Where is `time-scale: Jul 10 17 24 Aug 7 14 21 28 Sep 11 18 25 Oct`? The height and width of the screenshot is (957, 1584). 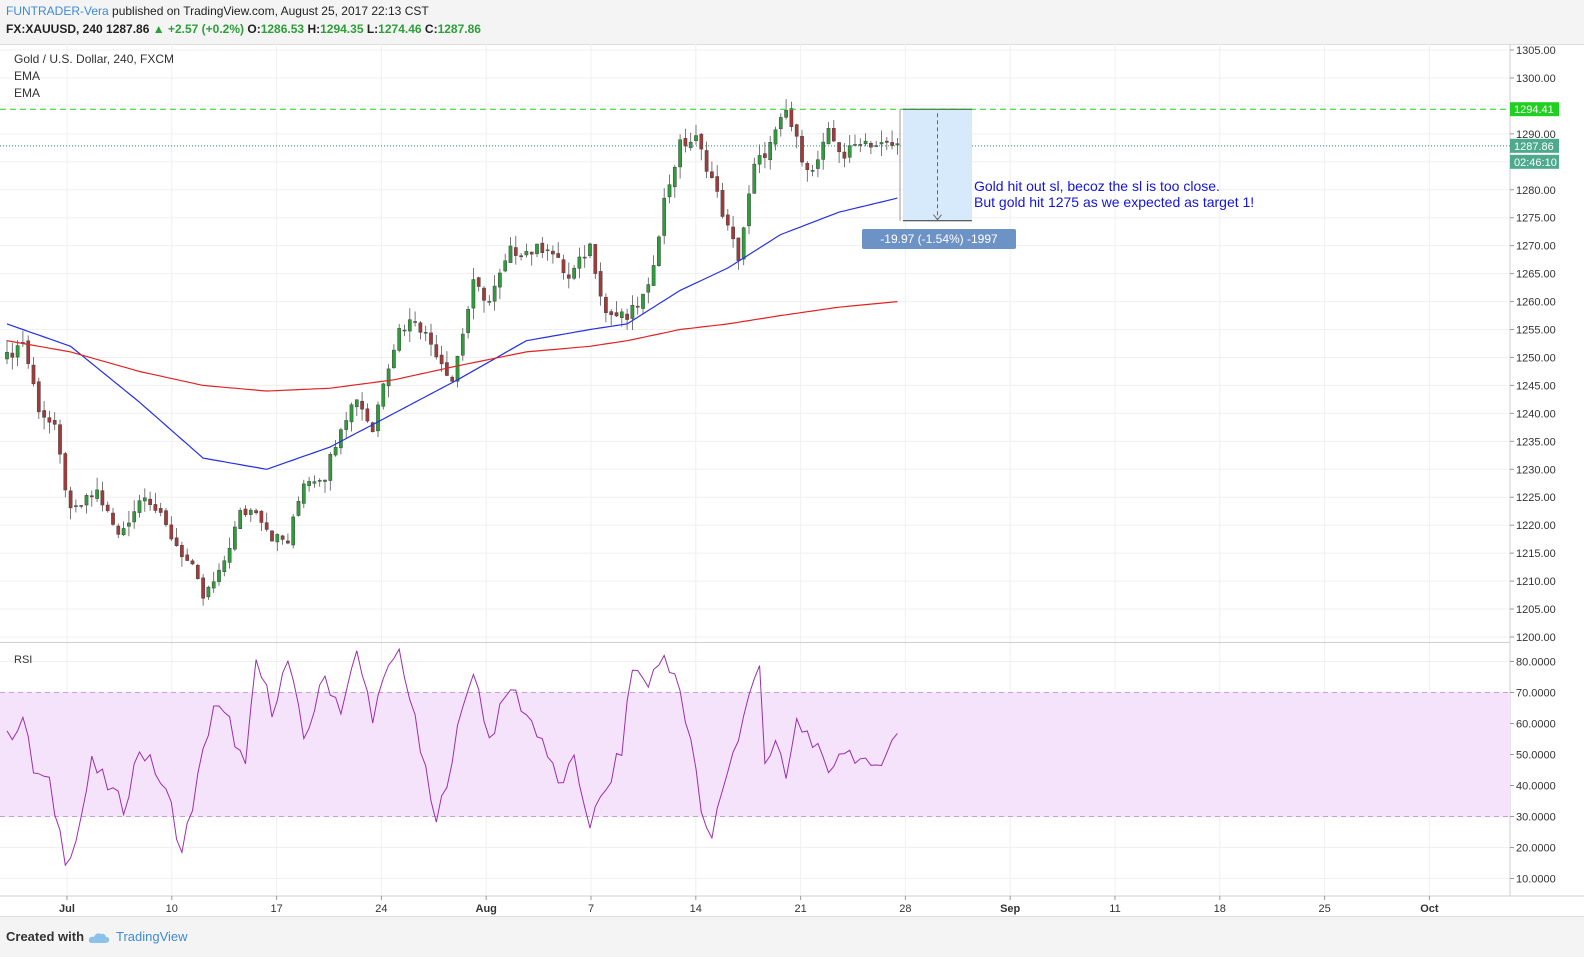 time-scale: Jul 10 17 24 Aug 7 14 21 28 Sep 11 18 25 Oct is located at coordinates (749, 905).